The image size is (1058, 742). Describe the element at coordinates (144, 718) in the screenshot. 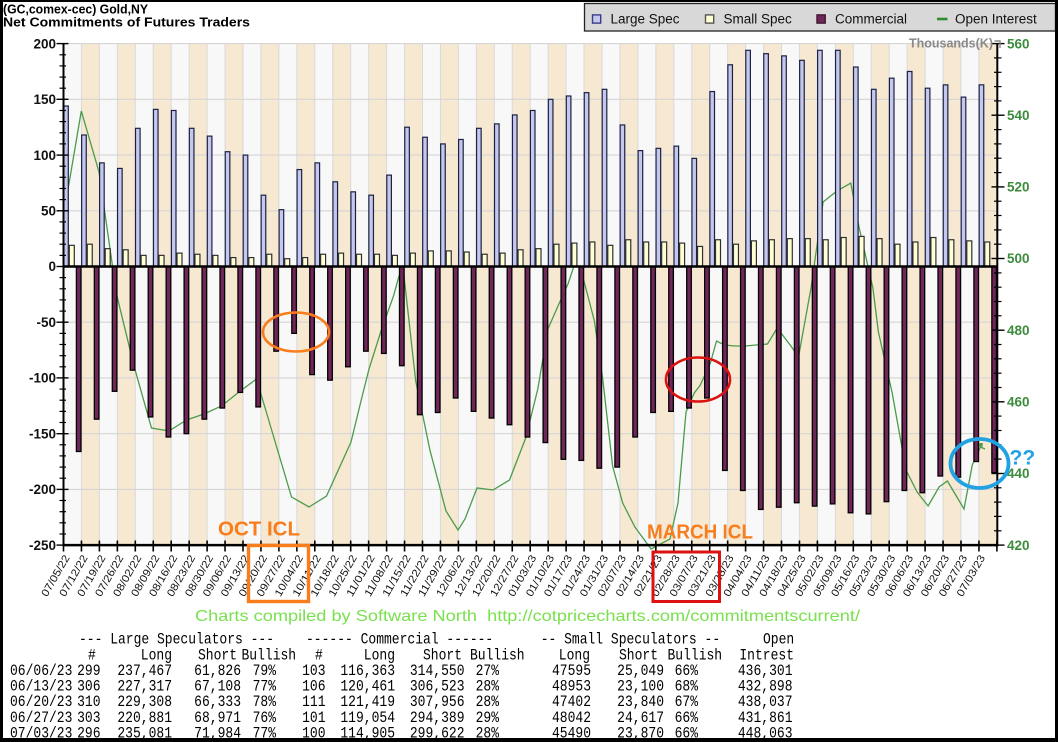

I see `svg-text: 220,881` at that location.